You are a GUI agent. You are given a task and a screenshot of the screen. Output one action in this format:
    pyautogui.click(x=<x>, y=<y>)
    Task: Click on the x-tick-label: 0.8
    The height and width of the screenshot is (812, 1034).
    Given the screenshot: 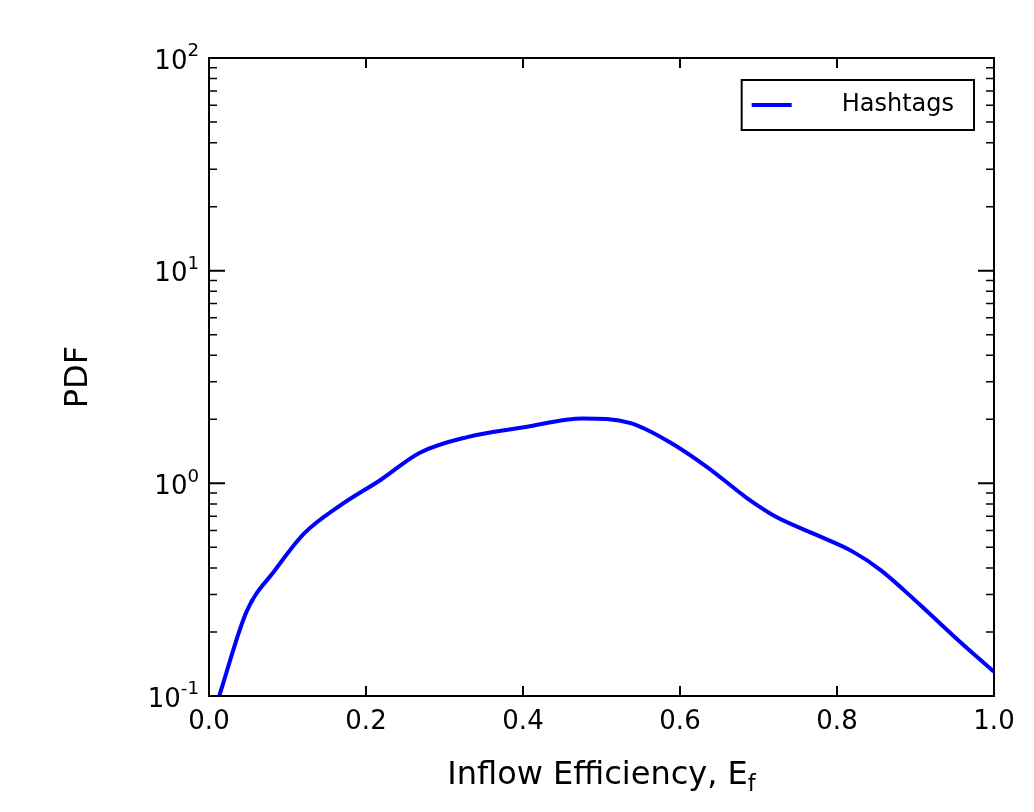 What is the action you would take?
    pyautogui.click(x=837, y=719)
    